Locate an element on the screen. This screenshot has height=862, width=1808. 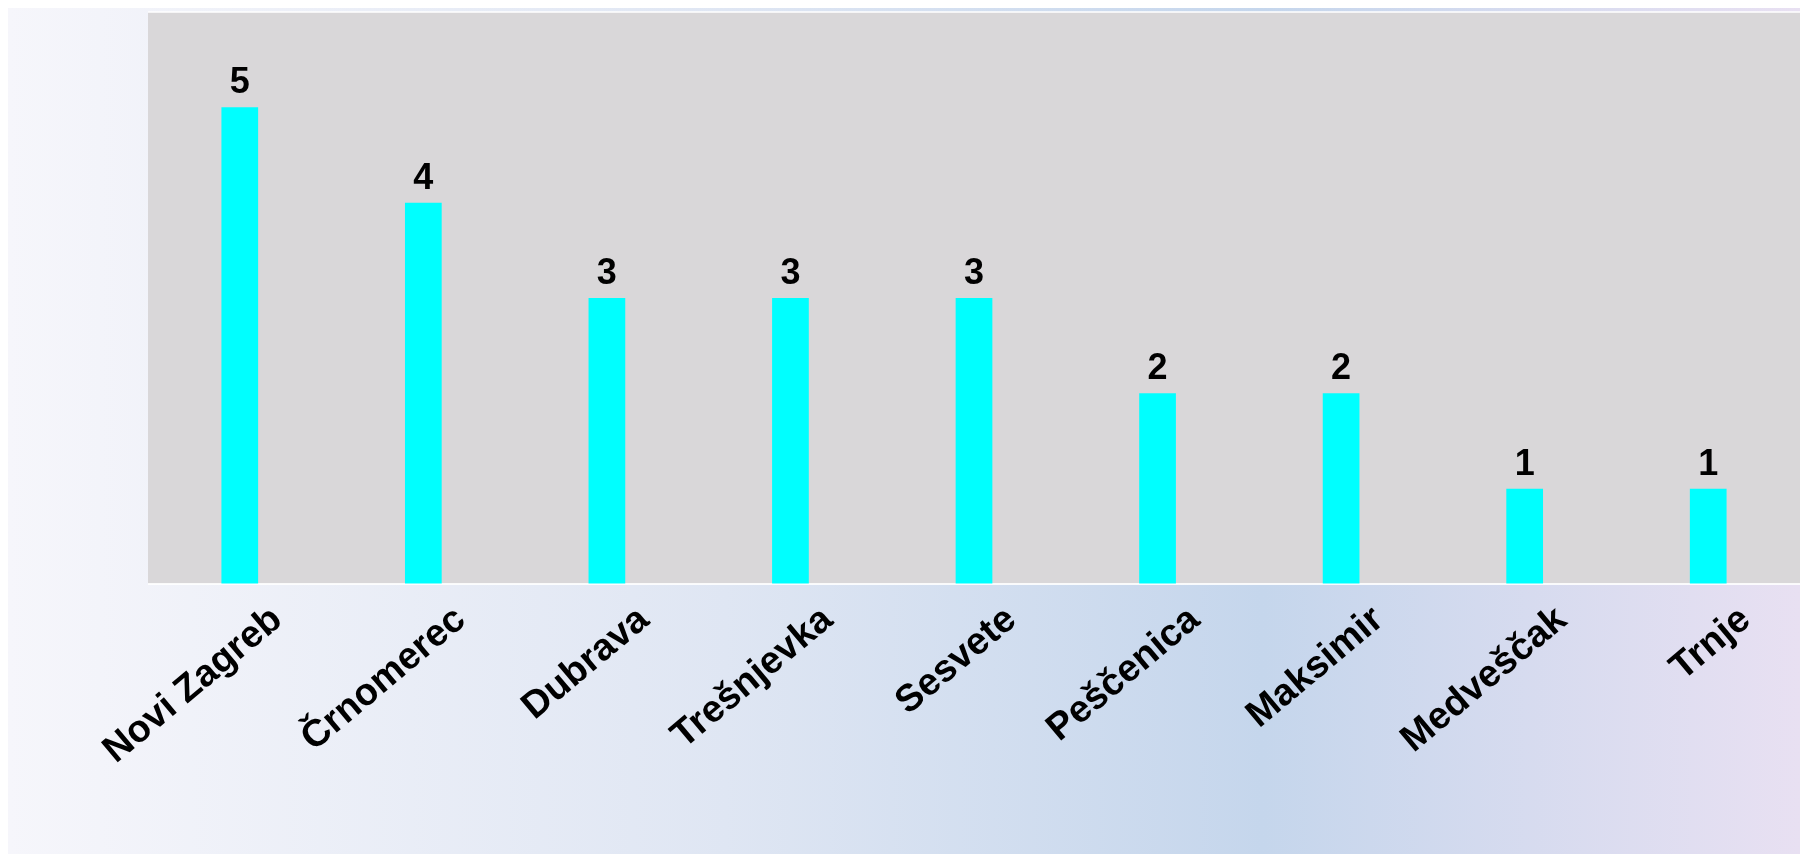
data-label: 5 is located at coordinates (239, 81).